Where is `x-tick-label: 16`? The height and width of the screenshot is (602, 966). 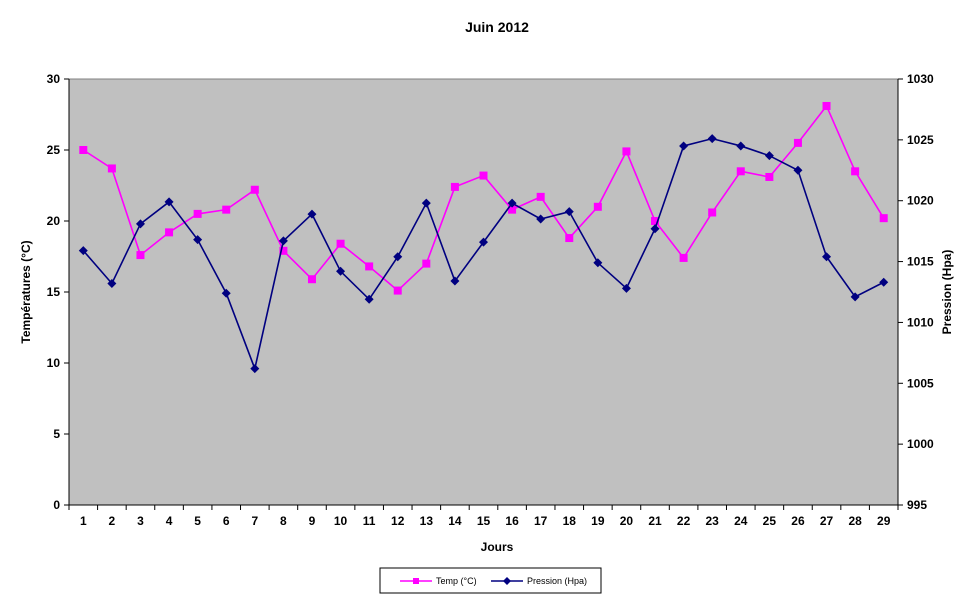 x-tick-label: 16 is located at coordinates (512, 521).